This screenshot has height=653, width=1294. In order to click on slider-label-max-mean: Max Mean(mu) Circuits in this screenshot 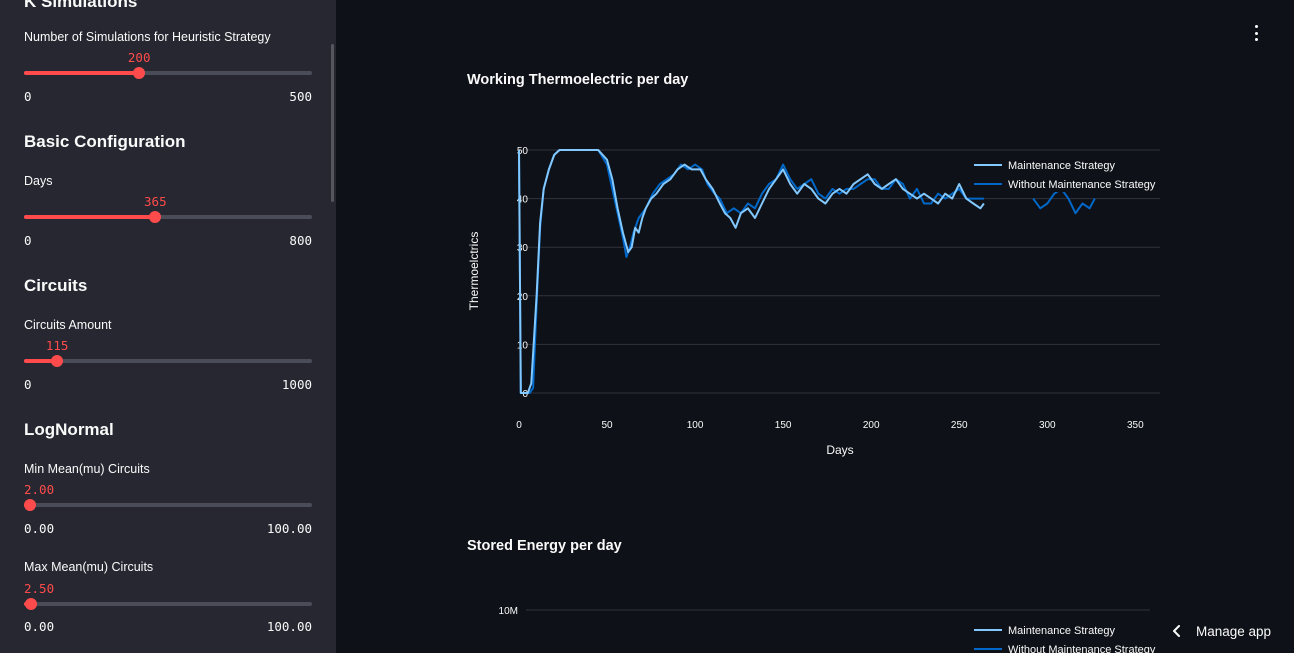, I will do `click(89, 567)`.